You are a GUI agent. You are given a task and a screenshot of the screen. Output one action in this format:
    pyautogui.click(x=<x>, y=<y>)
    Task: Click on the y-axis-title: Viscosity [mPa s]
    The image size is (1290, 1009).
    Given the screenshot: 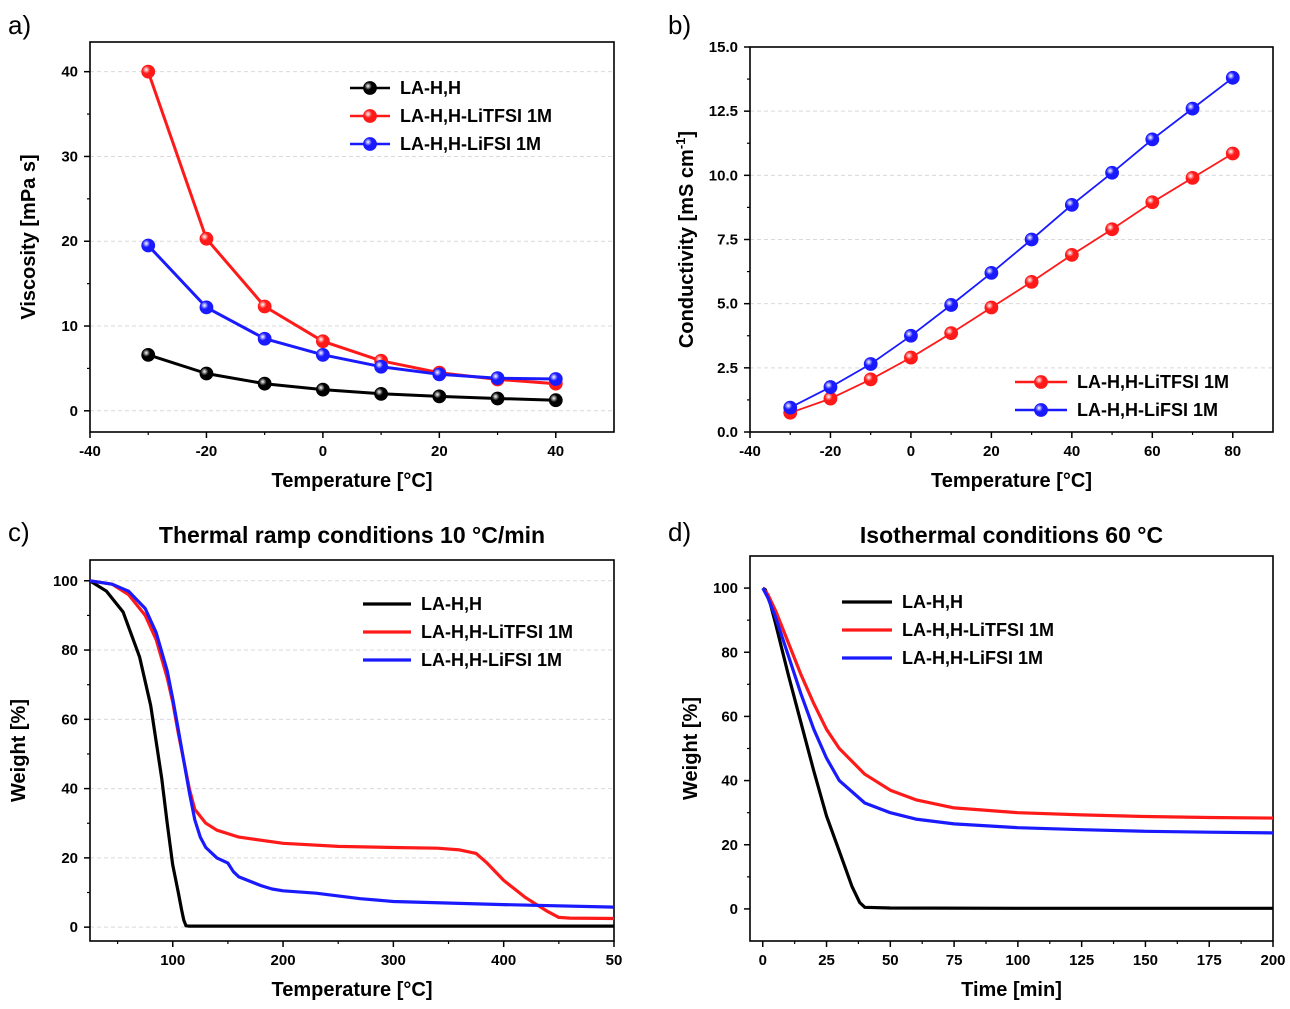 What is the action you would take?
    pyautogui.click(x=29, y=236)
    